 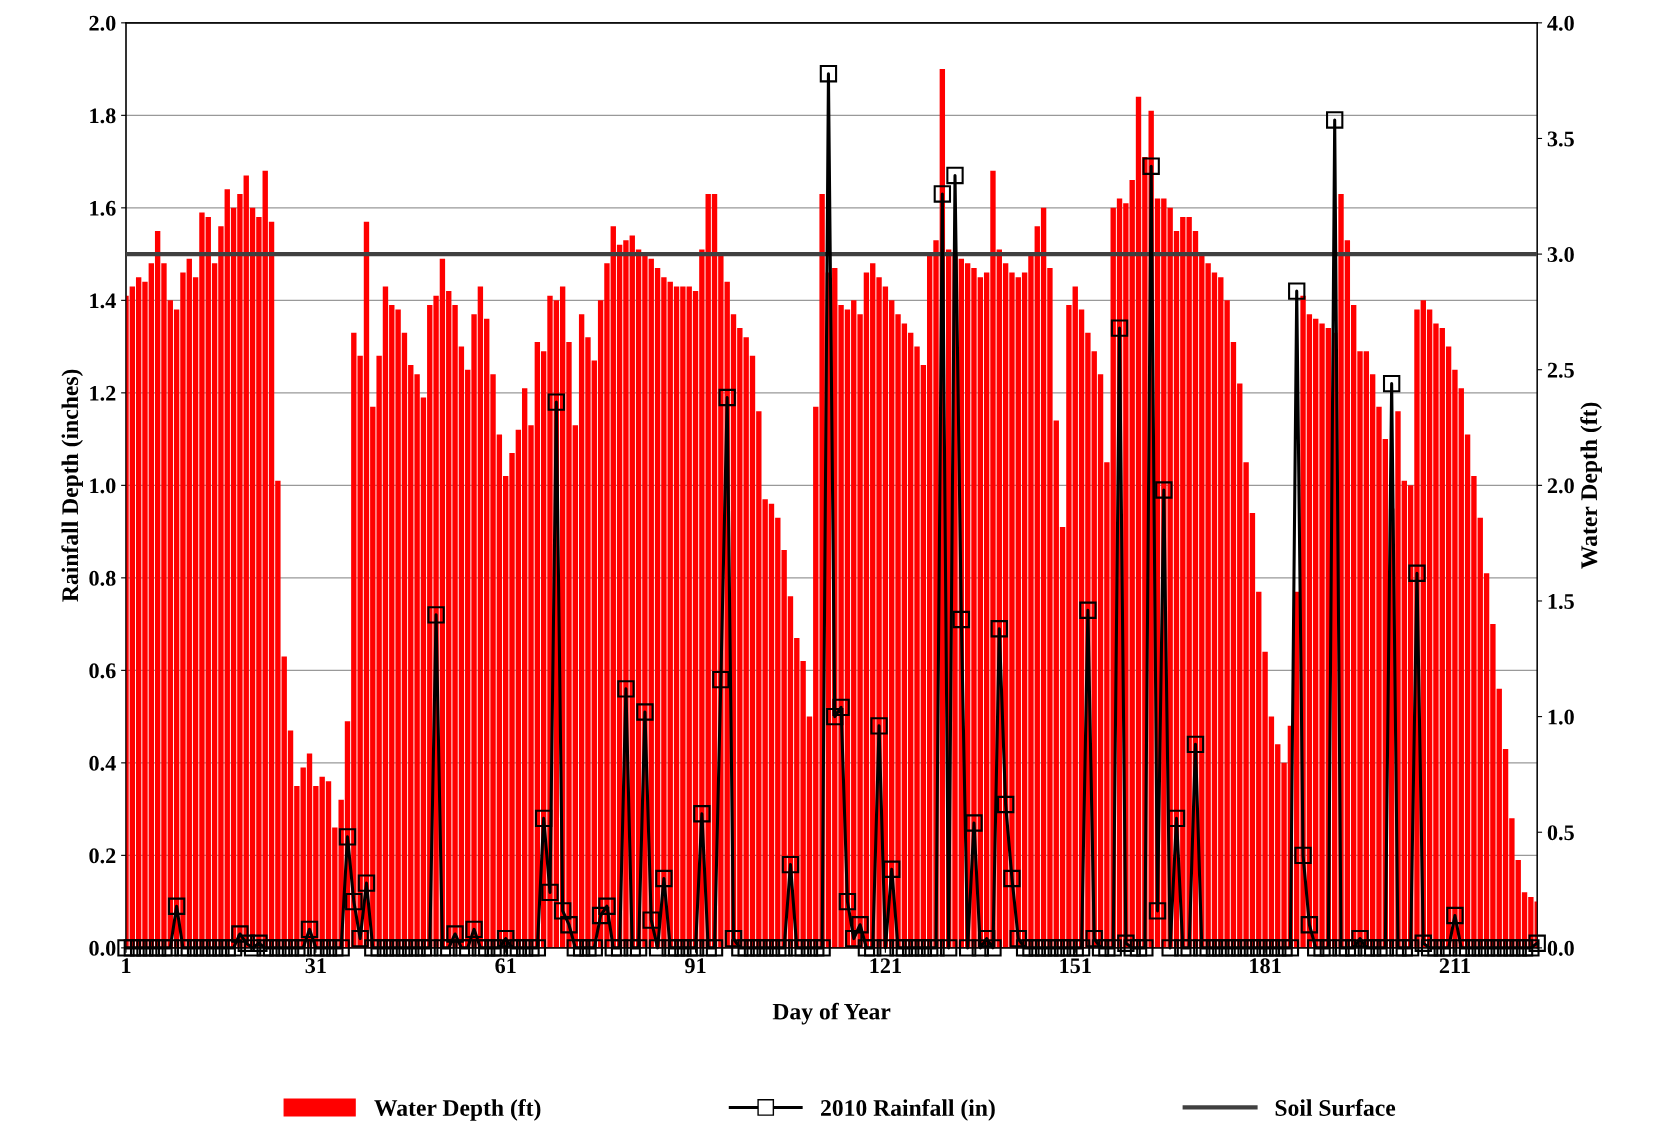 What do you see at coordinates (457, 1110) in the screenshot?
I see `legend-label: Water Depth (ft)` at bounding box center [457, 1110].